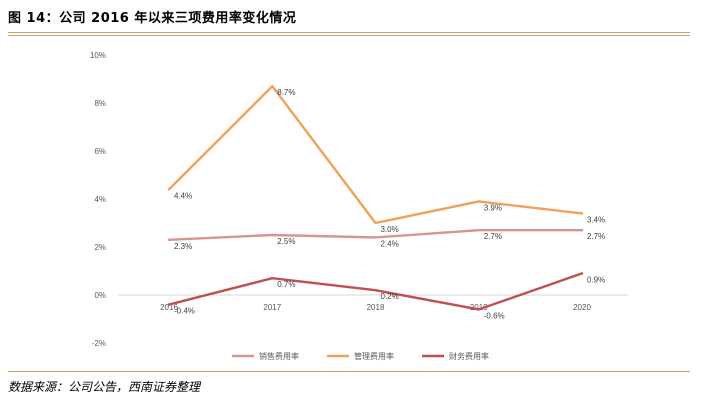  I want to click on y-tick-label: 2%, so click(100, 247).